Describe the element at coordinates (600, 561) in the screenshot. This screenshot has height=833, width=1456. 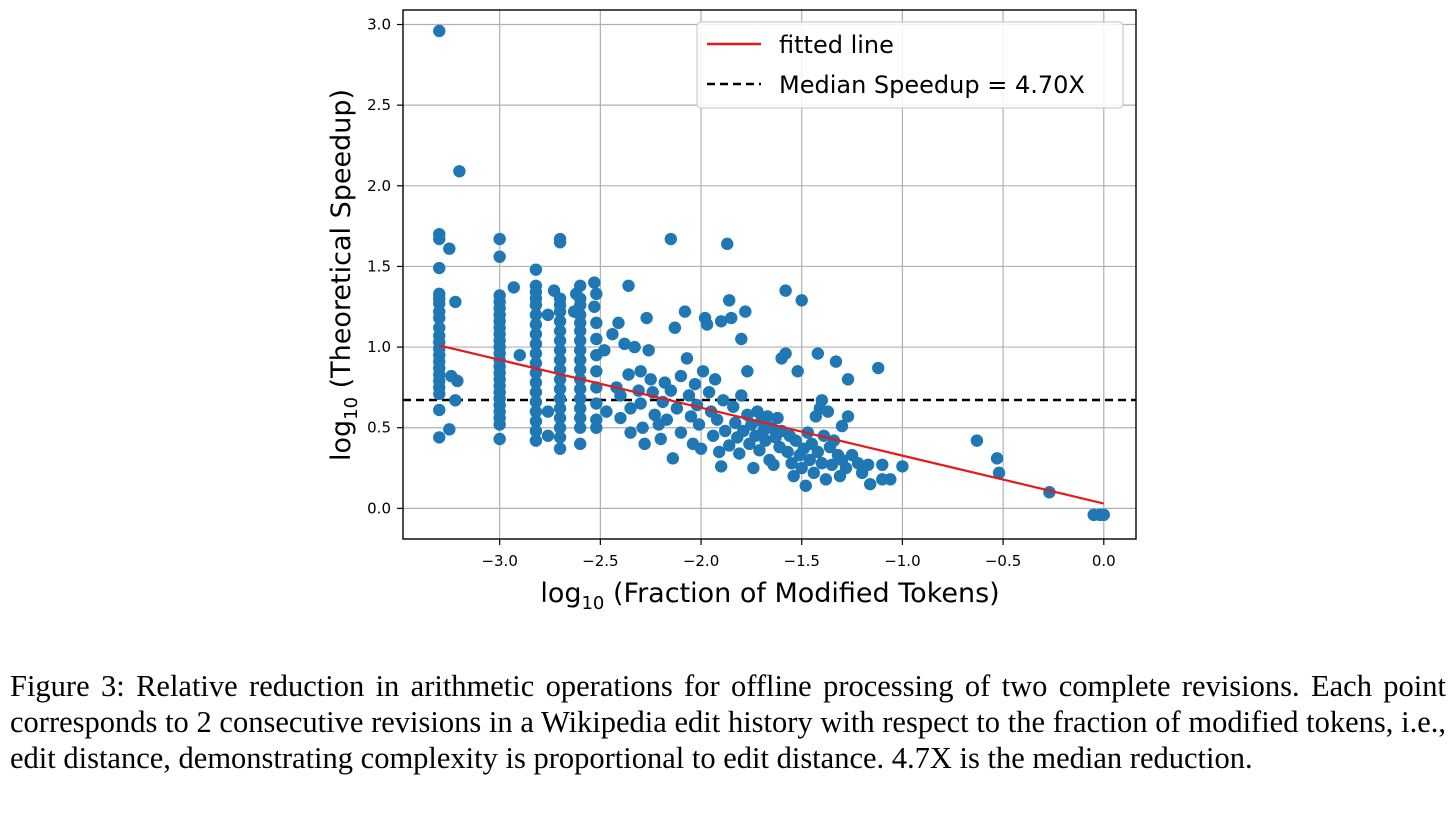
I see `x-tick-label: −2.5` at that location.